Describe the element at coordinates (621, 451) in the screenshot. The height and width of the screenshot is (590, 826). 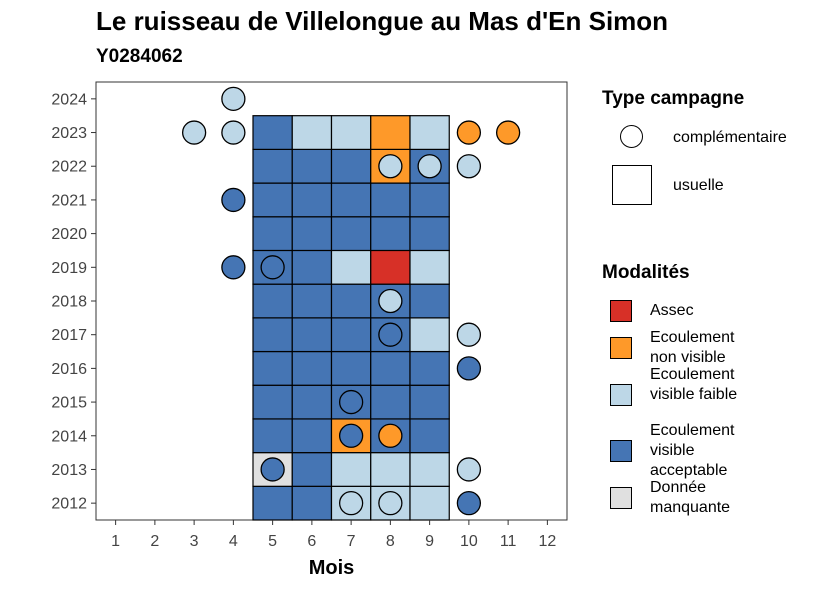
I see `legend-swatch-ecoulement-visible-acceptable` at that location.